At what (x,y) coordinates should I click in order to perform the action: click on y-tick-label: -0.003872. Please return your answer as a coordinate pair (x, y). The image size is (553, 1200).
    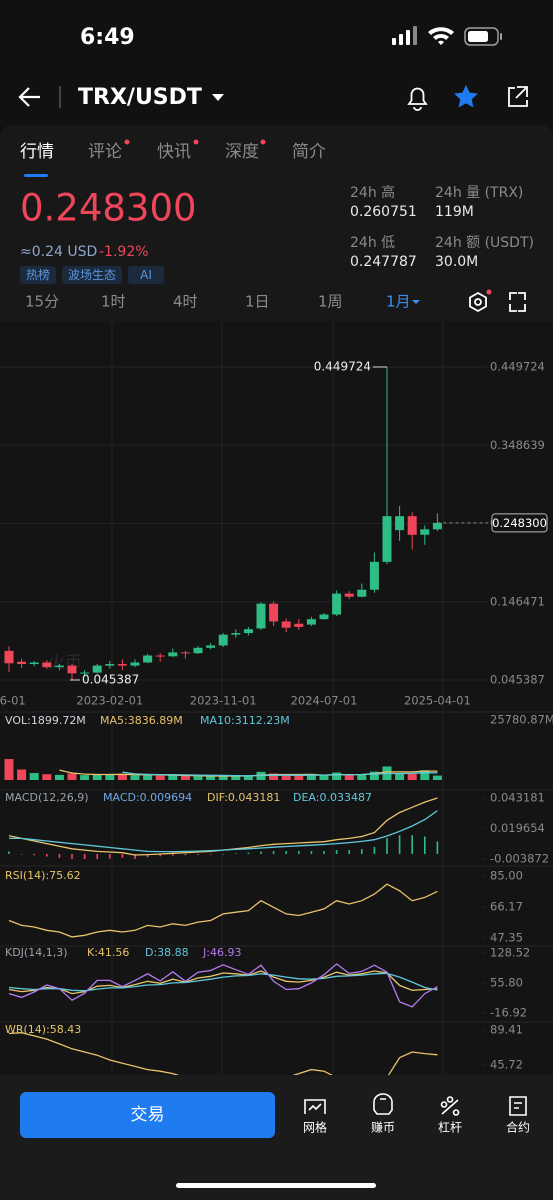
    Looking at the image, I should click on (519, 859).